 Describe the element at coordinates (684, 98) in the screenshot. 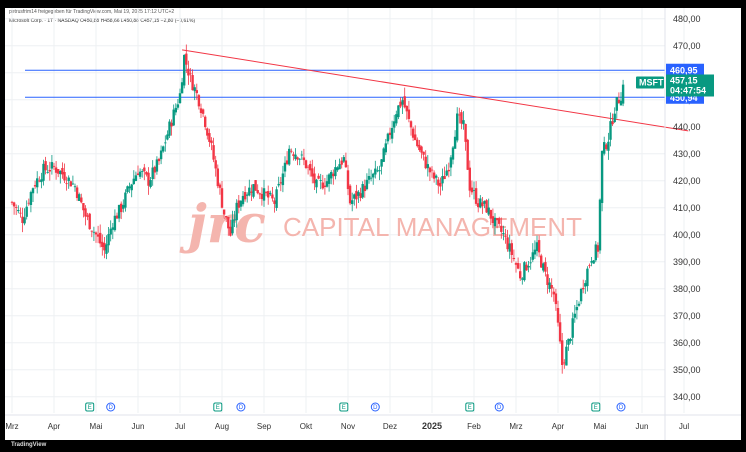

I see `price-line-tag-label: 450,94` at that location.